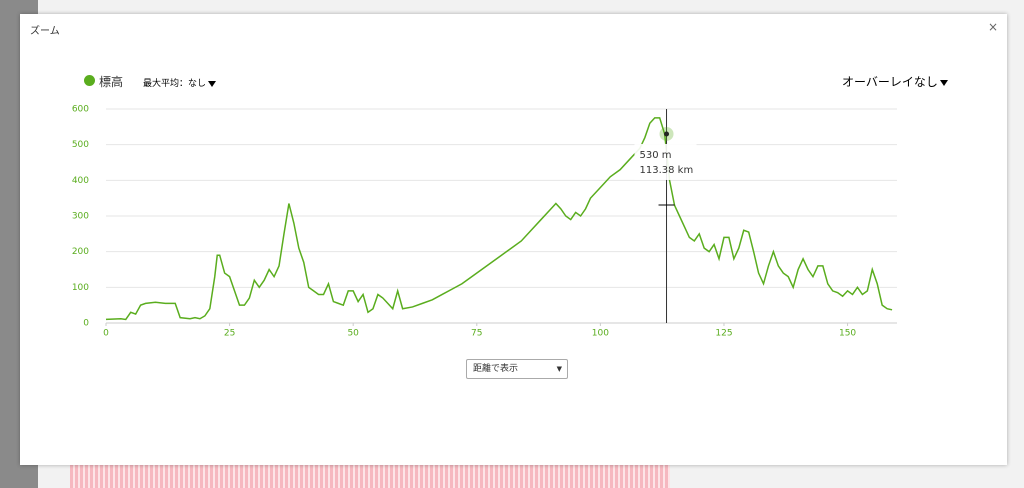  What do you see at coordinates (80, 252) in the screenshot?
I see `y-tick-label: 200` at bounding box center [80, 252].